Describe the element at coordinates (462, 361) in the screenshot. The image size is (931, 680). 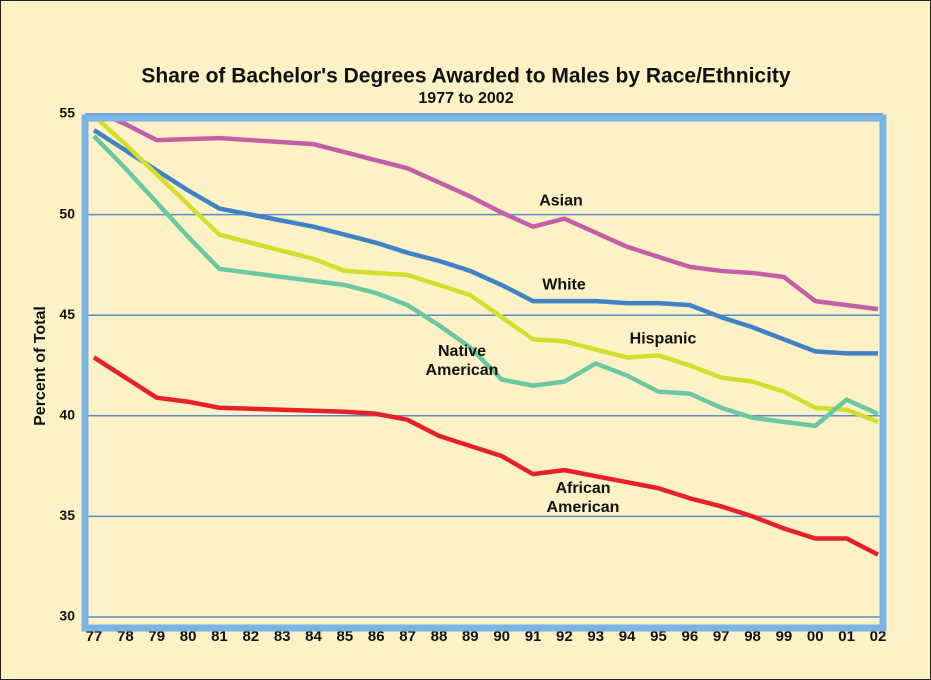
I see `series-label: Native American` at that location.